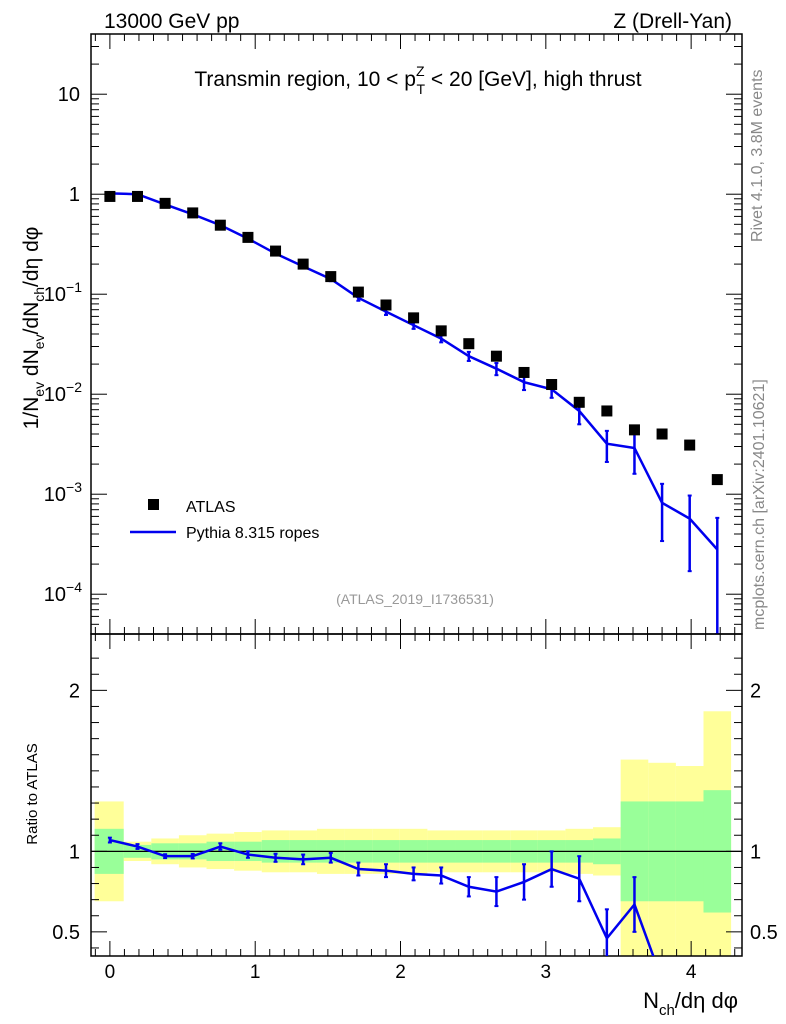 This screenshot has height=1024, width=786. I want to click on xlabel-part-0: N, so click(651, 1000).